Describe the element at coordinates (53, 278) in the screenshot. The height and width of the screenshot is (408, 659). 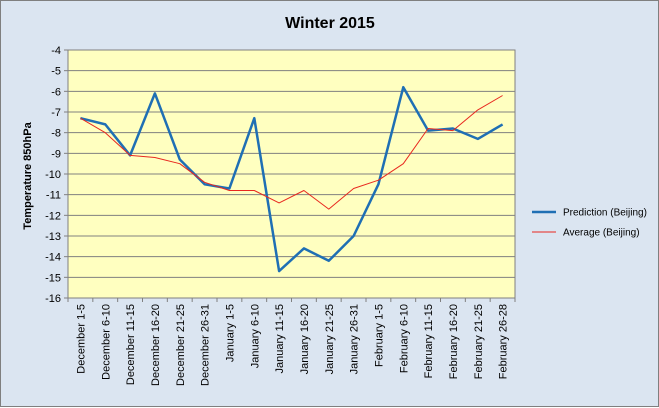
I see `y-tick-label: -15` at that location.